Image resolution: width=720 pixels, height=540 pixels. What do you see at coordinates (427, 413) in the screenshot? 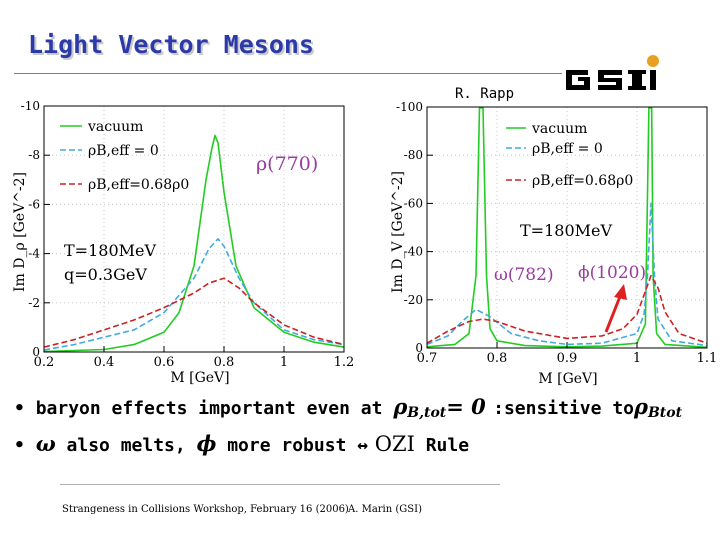
I see `rho-subscript: B,tot` at bounding box center [427, 413].